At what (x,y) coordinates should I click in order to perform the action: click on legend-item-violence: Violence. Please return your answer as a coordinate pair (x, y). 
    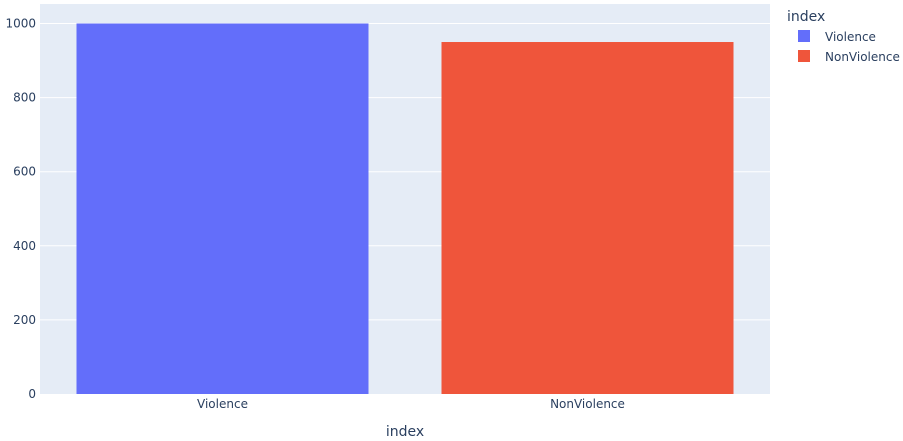
    Looking at the image, I should click on (837, 37).